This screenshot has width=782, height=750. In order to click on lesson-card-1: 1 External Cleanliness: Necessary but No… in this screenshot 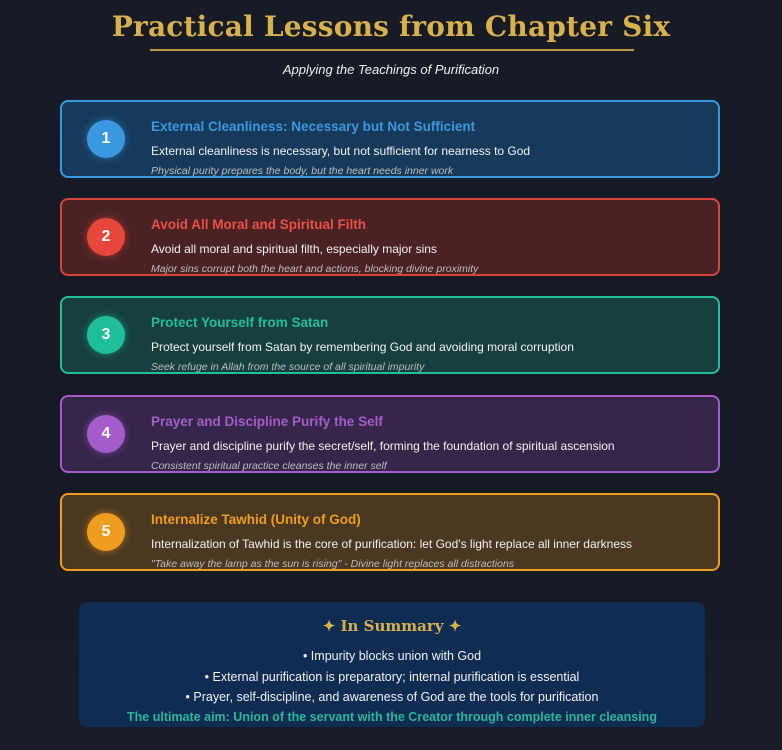, I will do `click(390, 139)`.